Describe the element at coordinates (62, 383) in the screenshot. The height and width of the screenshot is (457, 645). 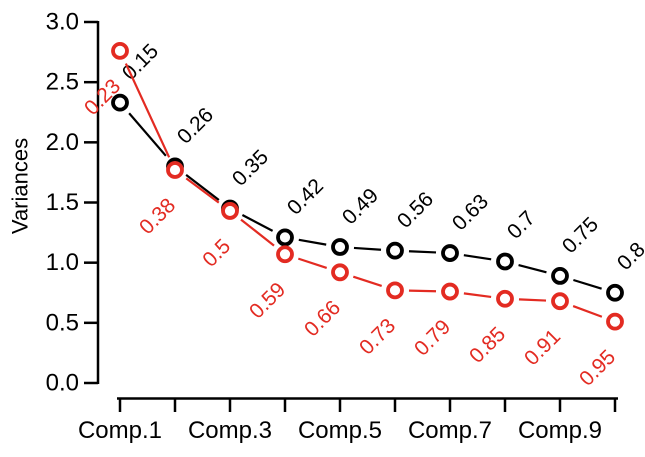
I see `y-tick-label: 0.0` at that location.